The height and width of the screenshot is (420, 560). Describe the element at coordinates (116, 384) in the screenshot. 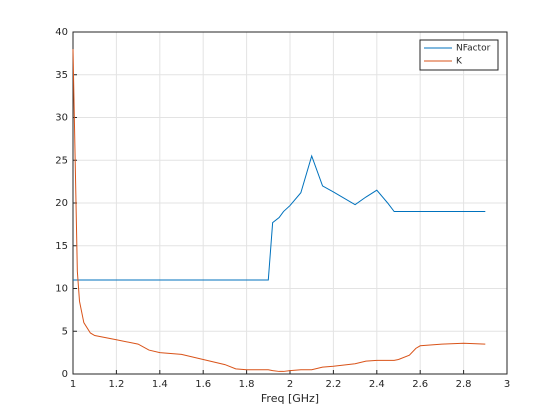

I see `x-tick-label: 1.2` at that location.